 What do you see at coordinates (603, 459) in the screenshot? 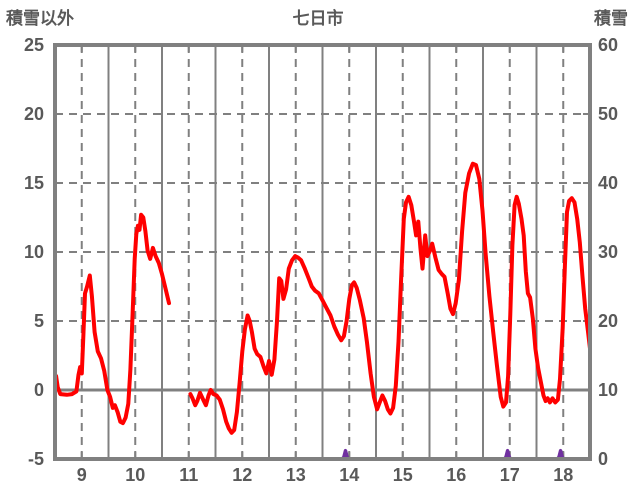
I see `y-right-tick-label: 0` at bounding box center [603, 459].